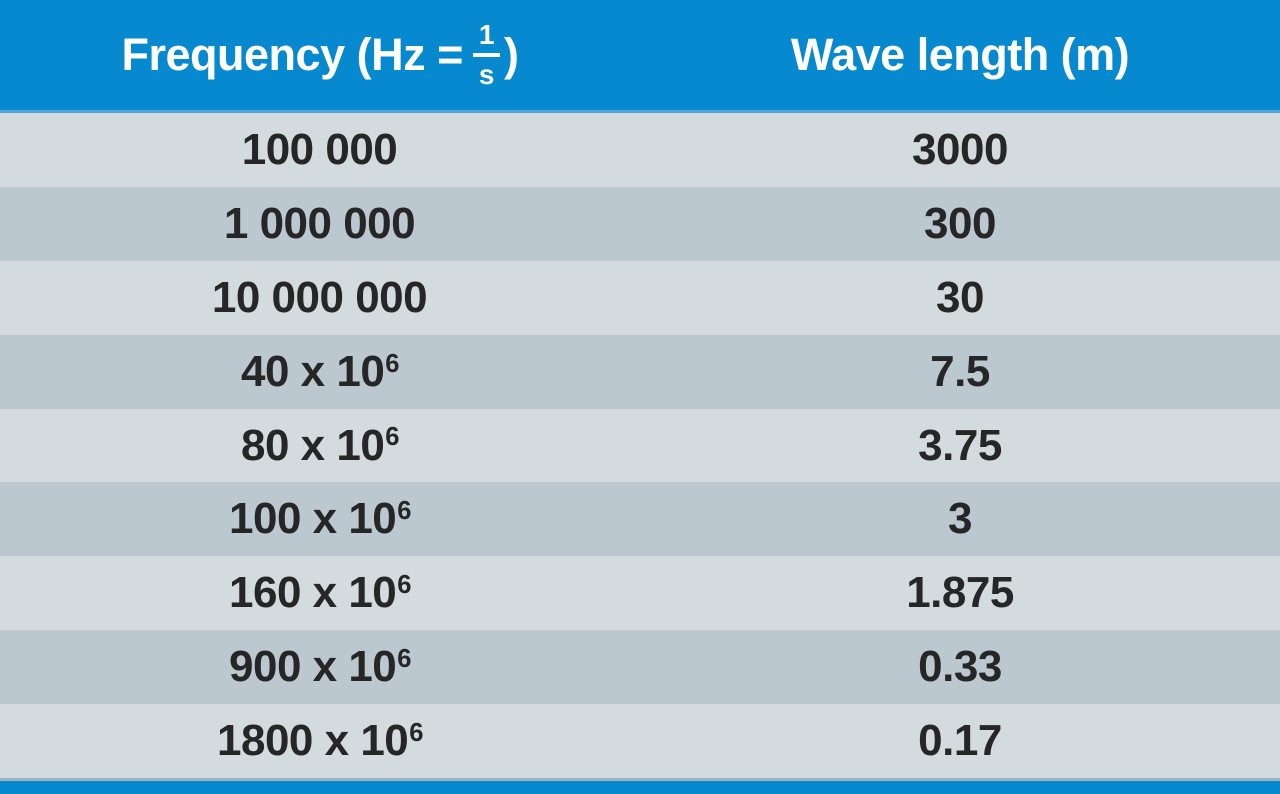 The width and height of the screenshot is (1280, 794). I want to click on table-row: 80 x 106 3.75, so click(640, 445).